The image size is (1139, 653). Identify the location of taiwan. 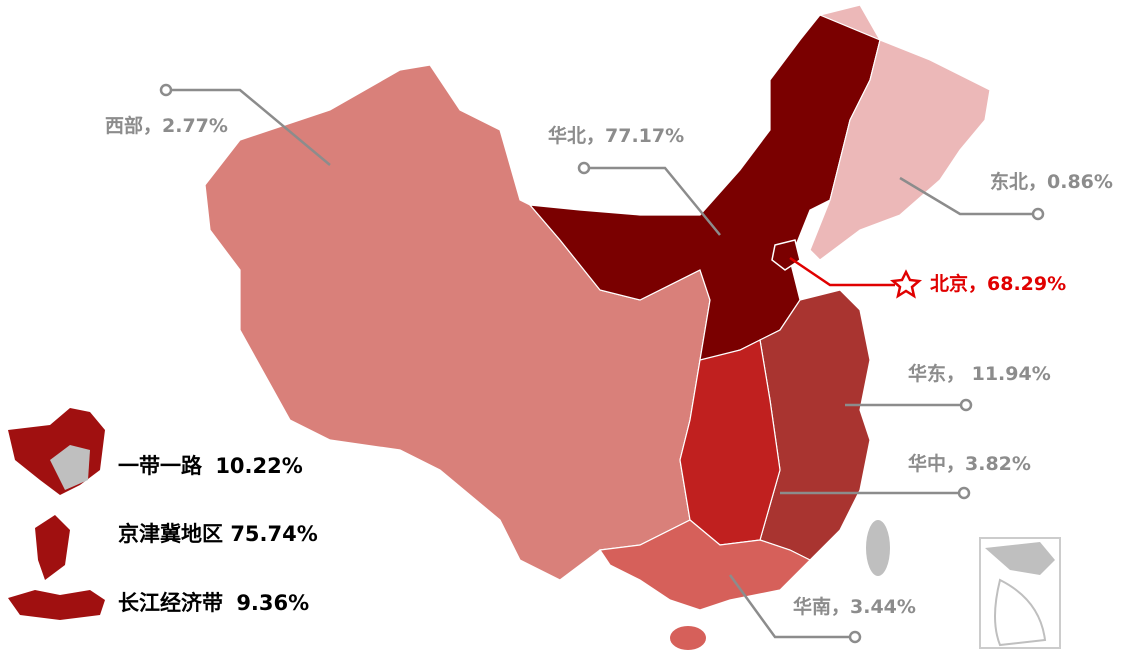
(878, 548).